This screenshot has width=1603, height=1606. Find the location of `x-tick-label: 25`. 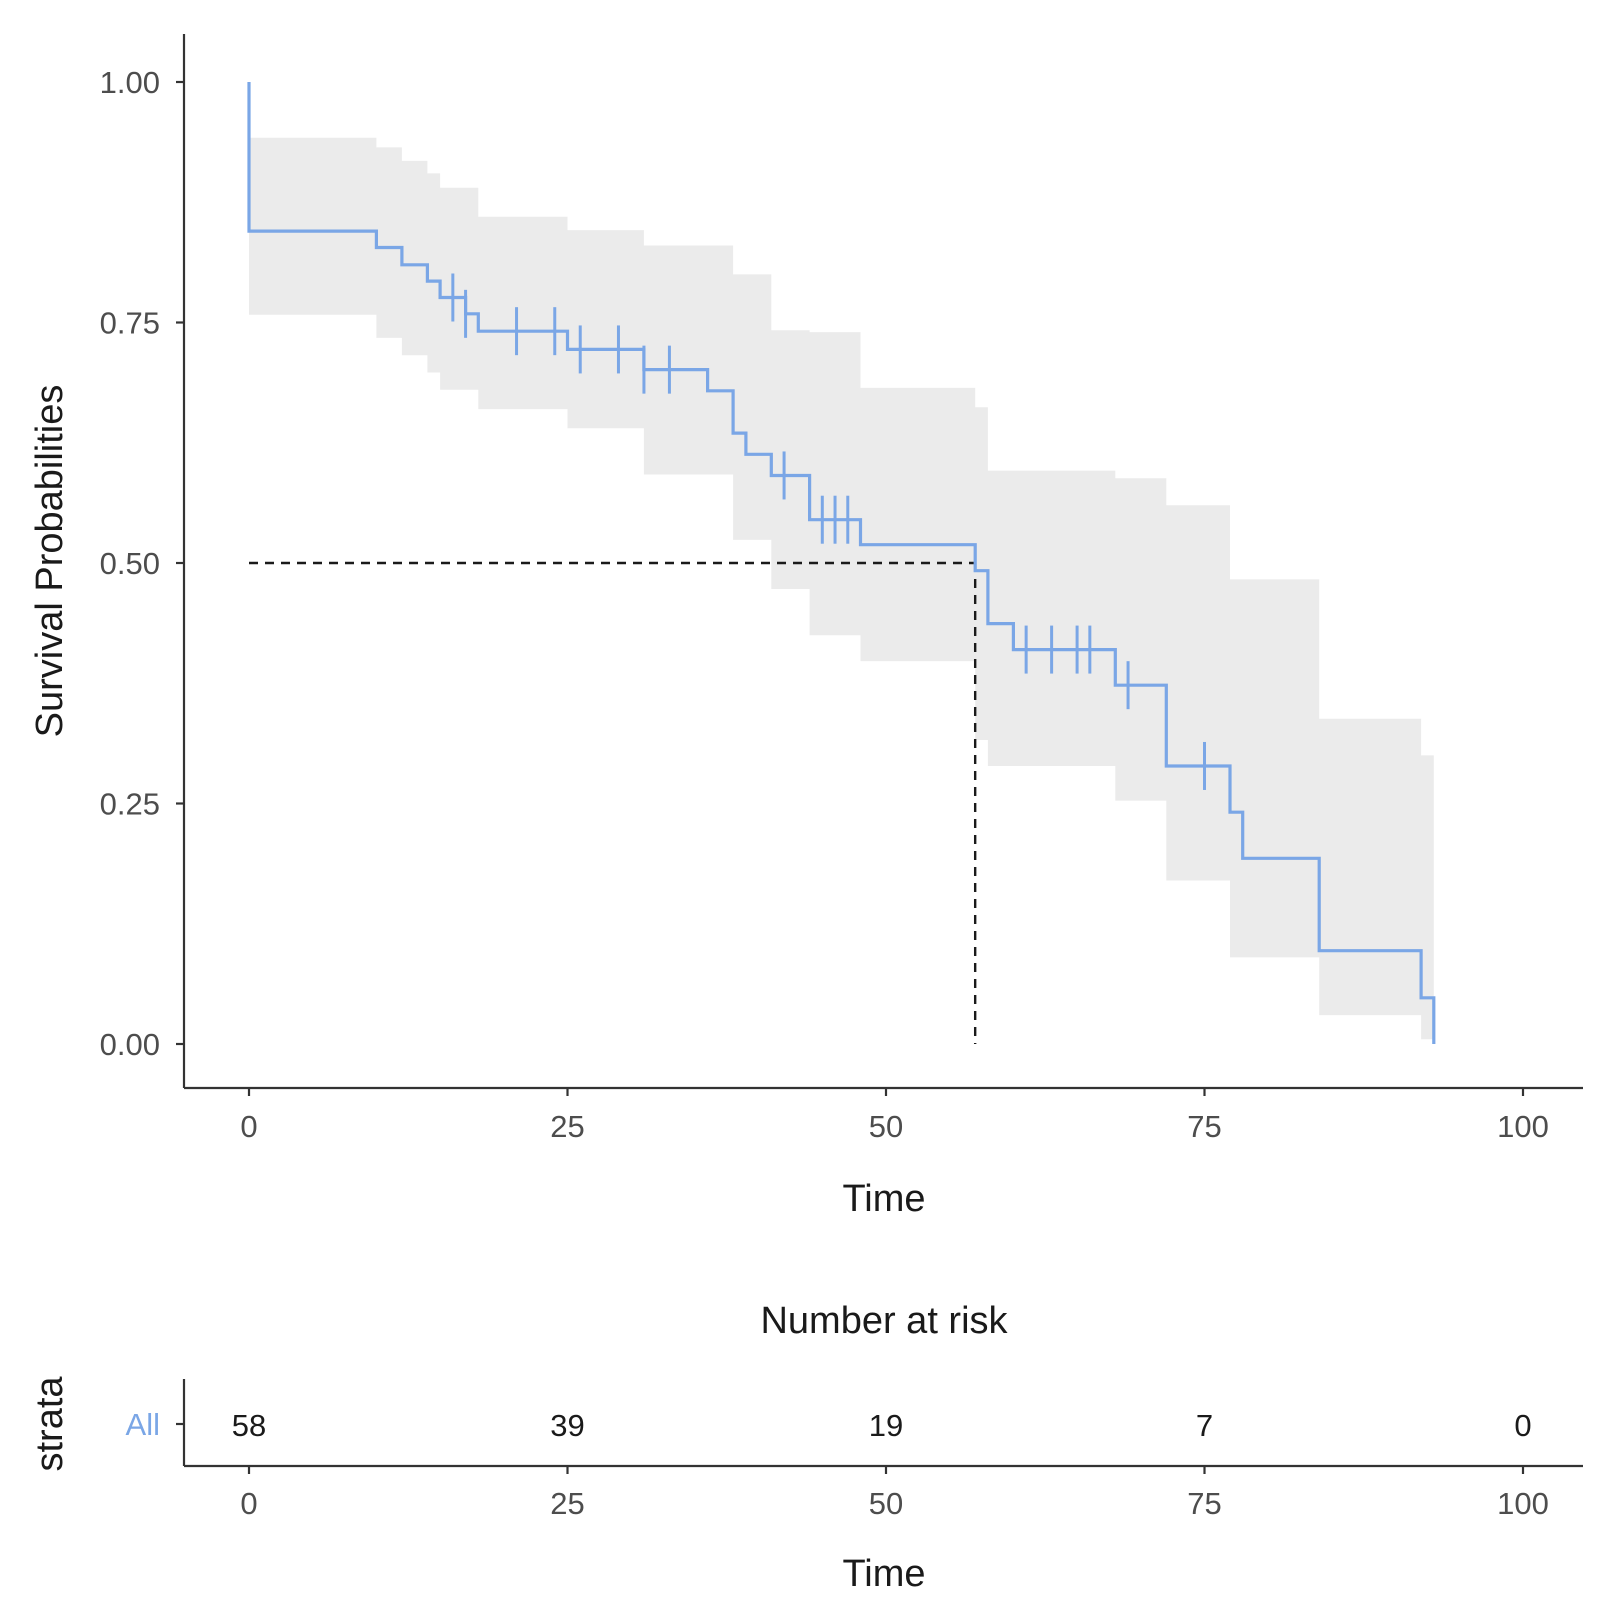

x-tick-label: 25 is located at coordinates (567, 1126).